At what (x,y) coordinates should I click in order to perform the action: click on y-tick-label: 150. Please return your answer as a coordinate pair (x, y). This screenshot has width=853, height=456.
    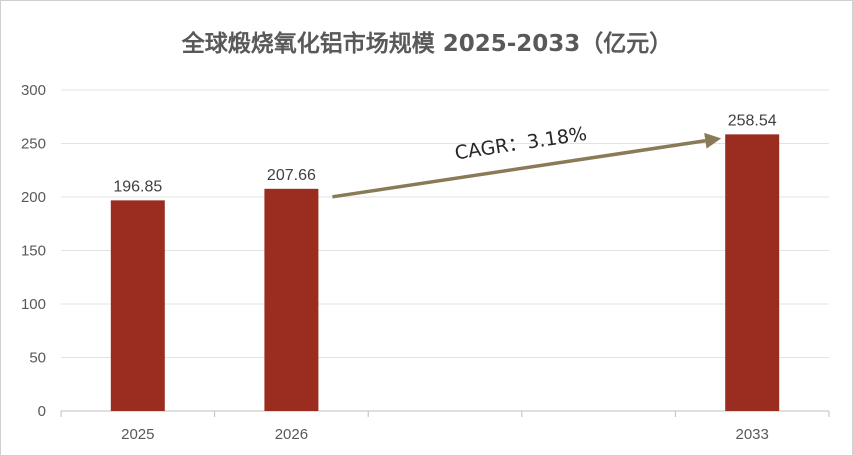
    Looking at the image, I should click on (33, 251).